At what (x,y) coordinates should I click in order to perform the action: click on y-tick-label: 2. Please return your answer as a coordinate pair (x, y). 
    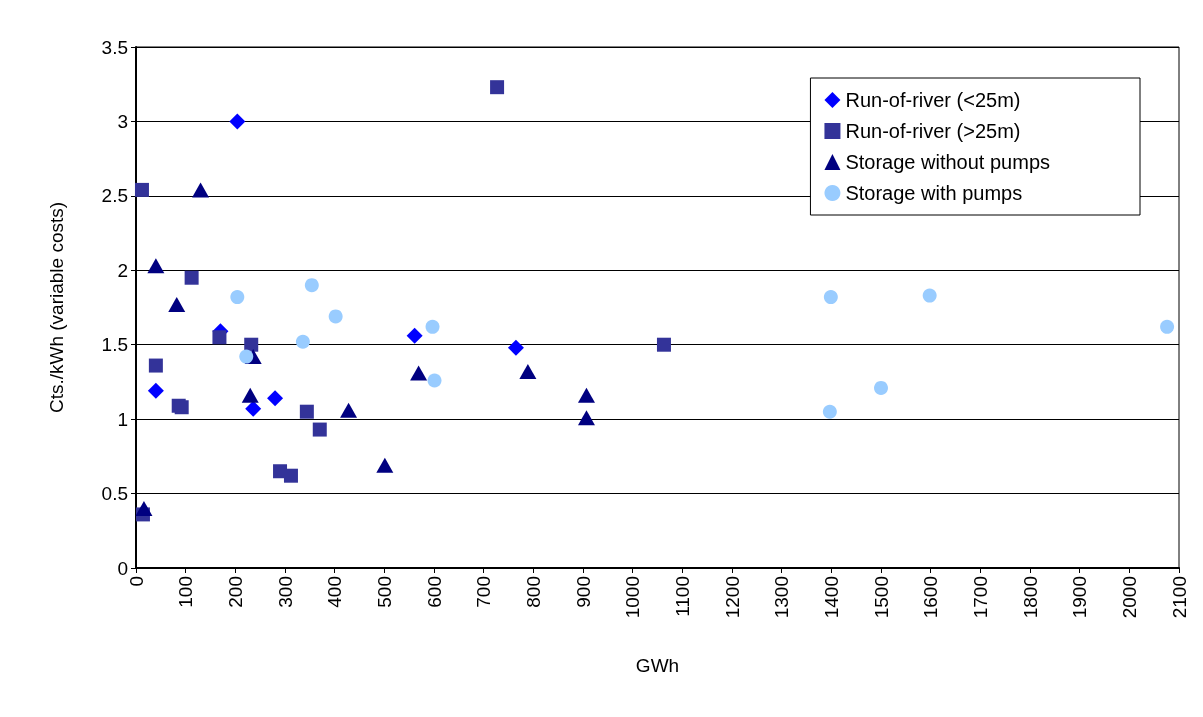
    Looking at the image, I should click on (122, 270).